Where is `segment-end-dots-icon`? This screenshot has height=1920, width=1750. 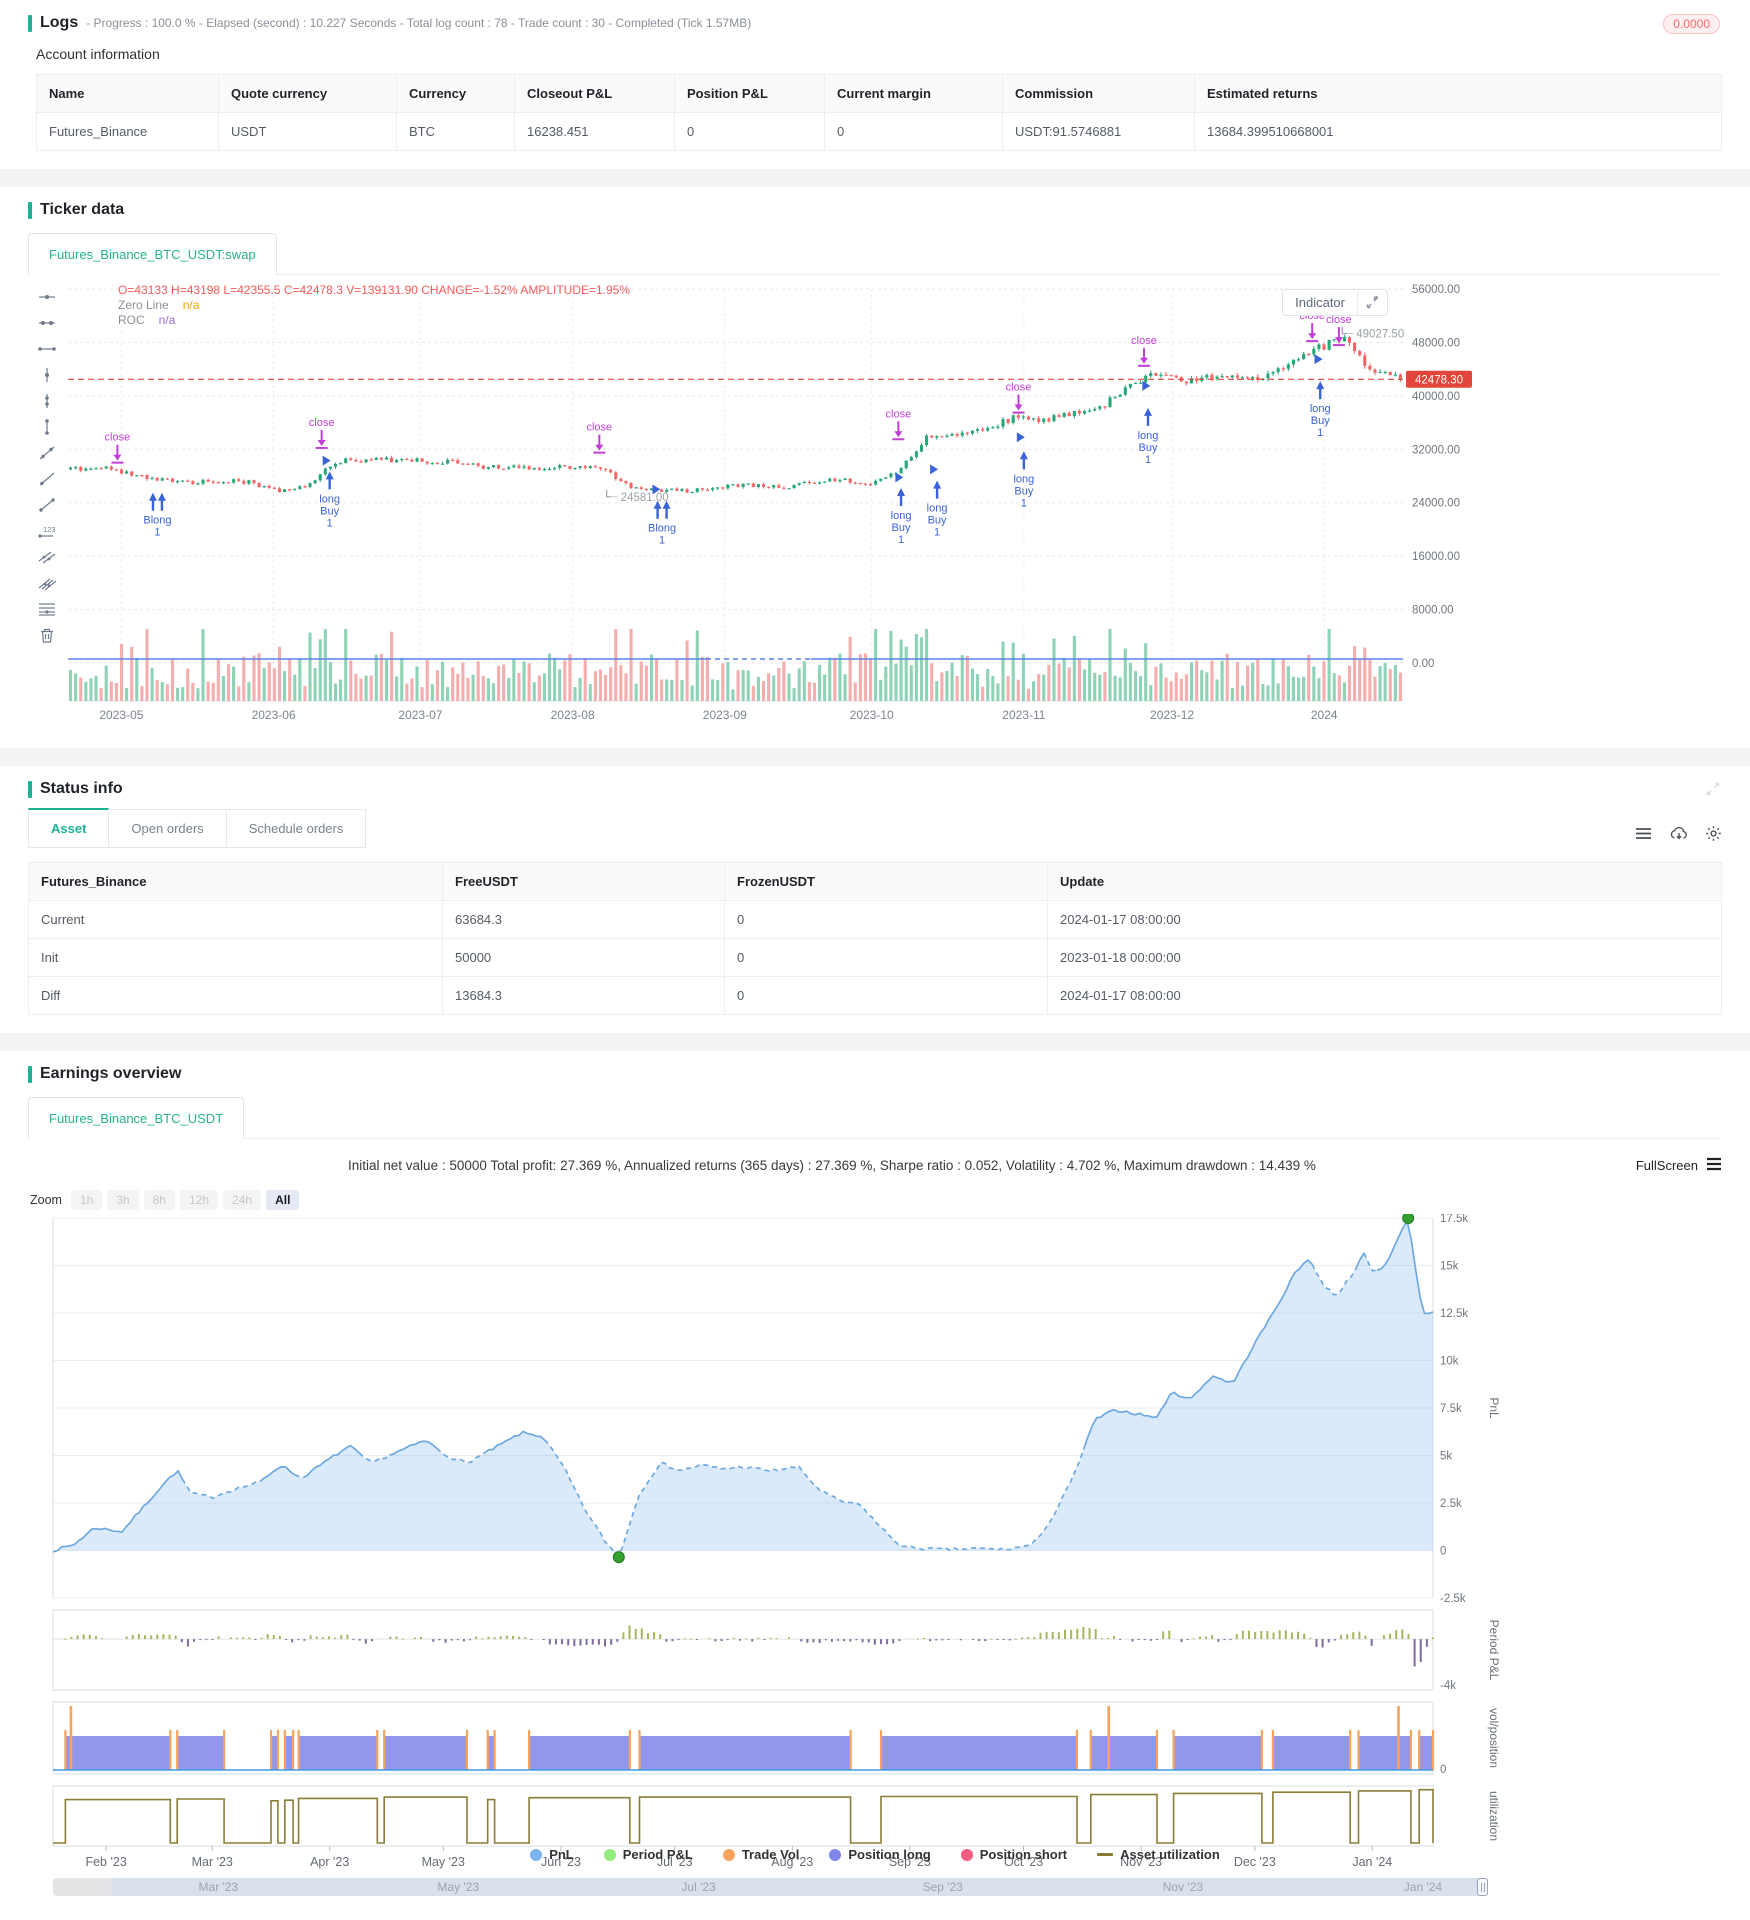
segment-end-dots-icon is located at coordinates (47, 349).